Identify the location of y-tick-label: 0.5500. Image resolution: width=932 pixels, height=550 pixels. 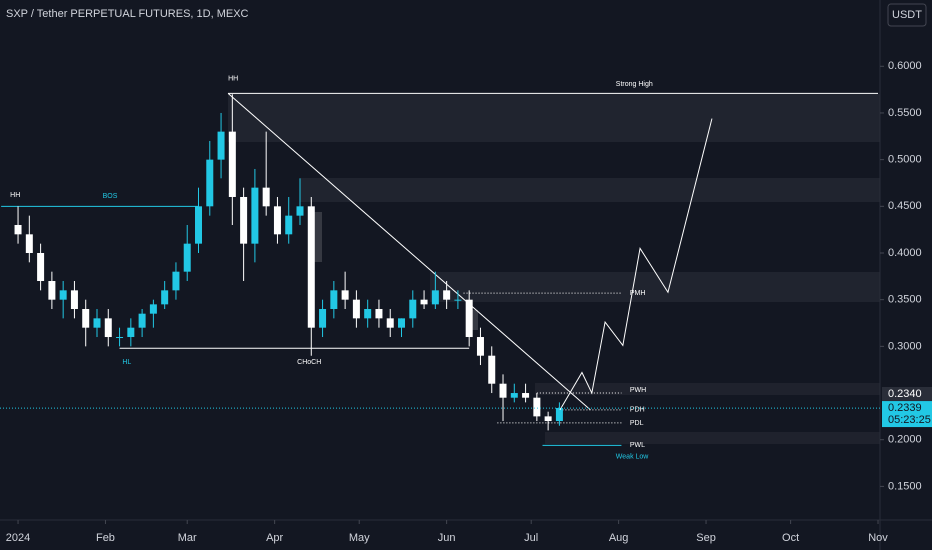
(905, 113).